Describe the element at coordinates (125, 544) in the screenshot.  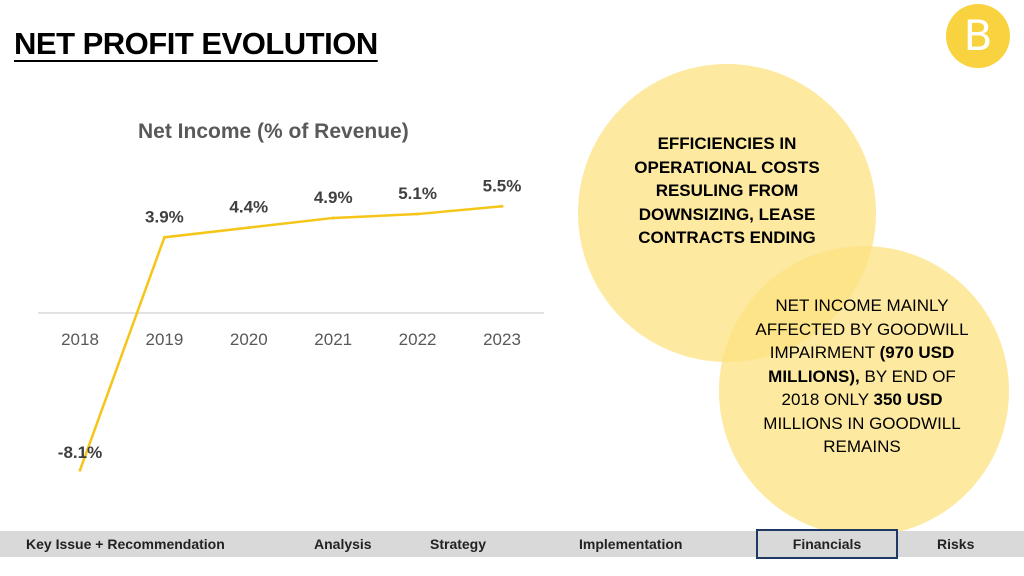
I see `nav-key-issue: Key Issue + Recommendation` at that location.